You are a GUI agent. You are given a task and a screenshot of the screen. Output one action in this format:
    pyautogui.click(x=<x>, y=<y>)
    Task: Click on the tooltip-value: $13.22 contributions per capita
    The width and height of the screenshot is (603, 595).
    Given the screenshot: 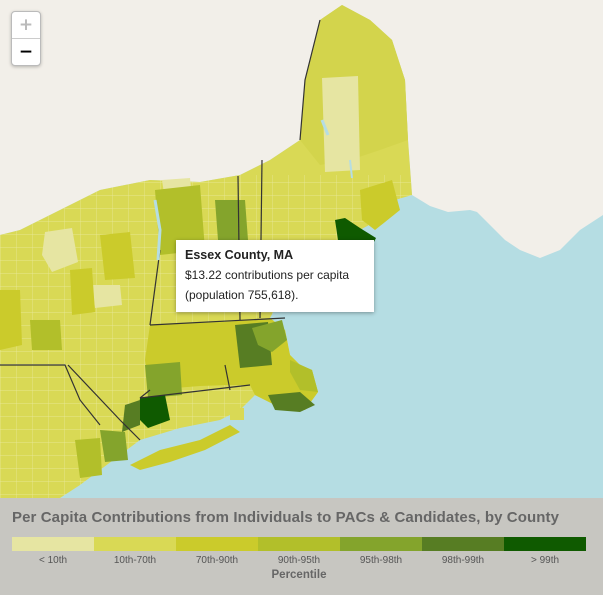 What is the action you would take?
    pyautogui.click(x=267, y=275)
    